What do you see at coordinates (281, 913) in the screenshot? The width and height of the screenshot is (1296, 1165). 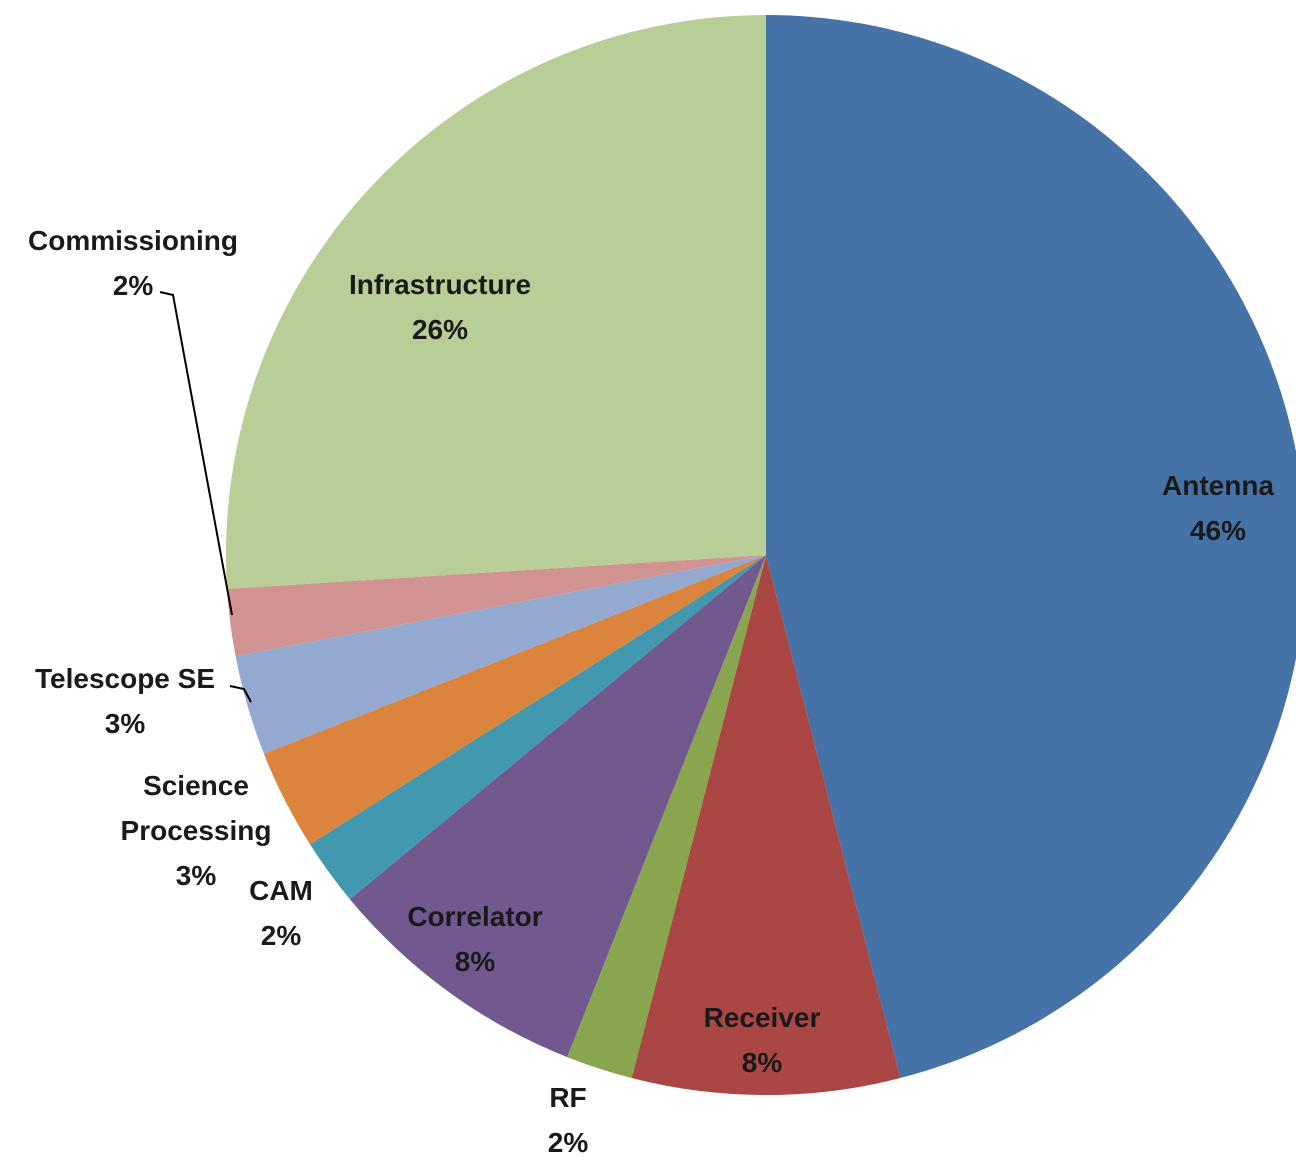 I see `slice-label: CAM 2%` at bounding box center [281, 913].